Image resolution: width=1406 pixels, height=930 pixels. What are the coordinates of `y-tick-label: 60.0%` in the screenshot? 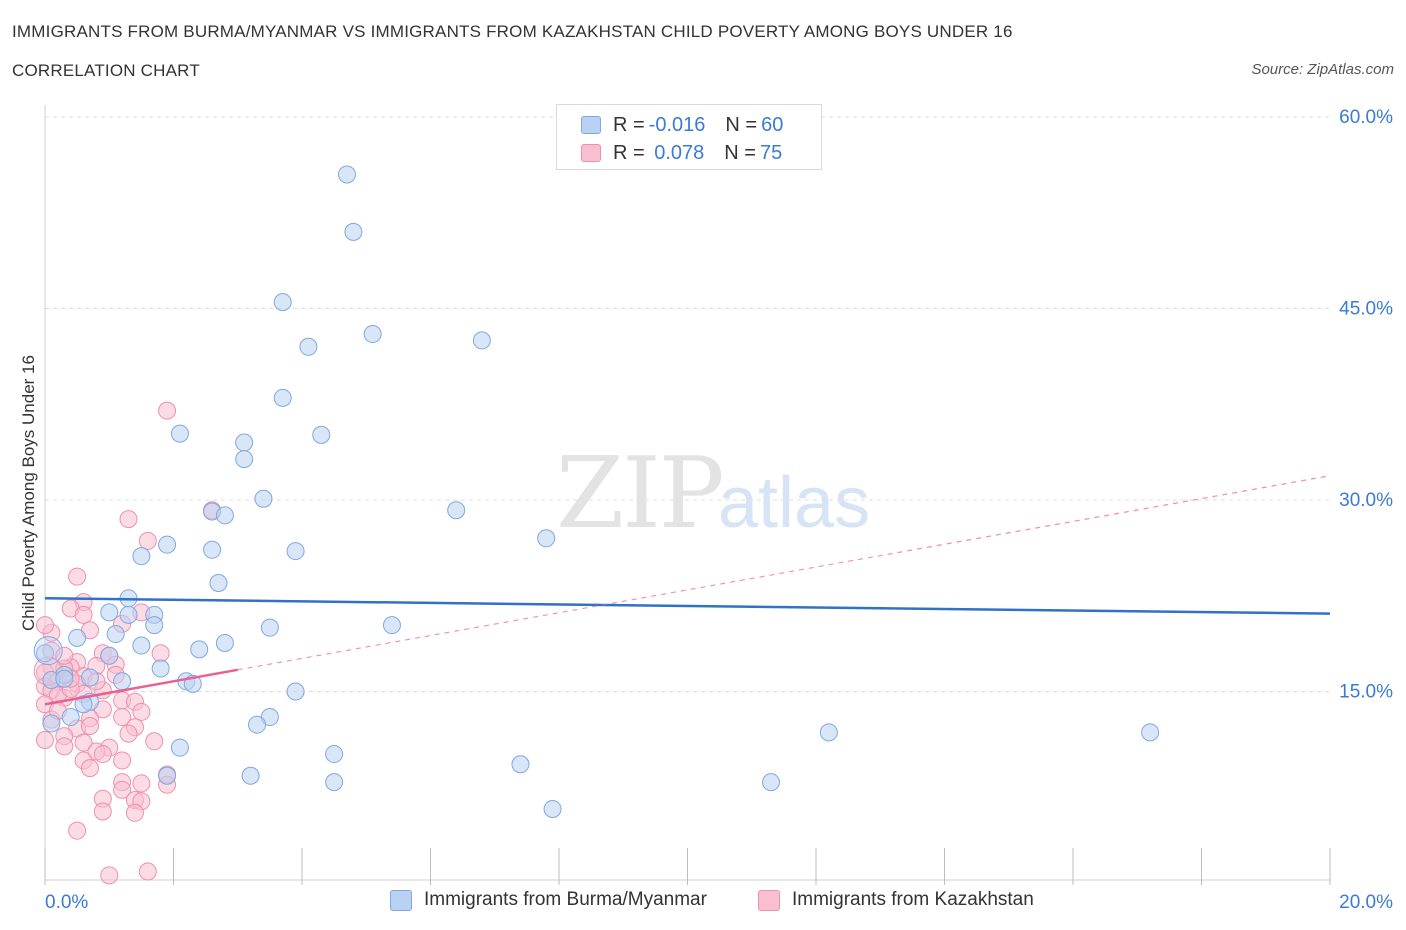 It's located at (1366, 117).